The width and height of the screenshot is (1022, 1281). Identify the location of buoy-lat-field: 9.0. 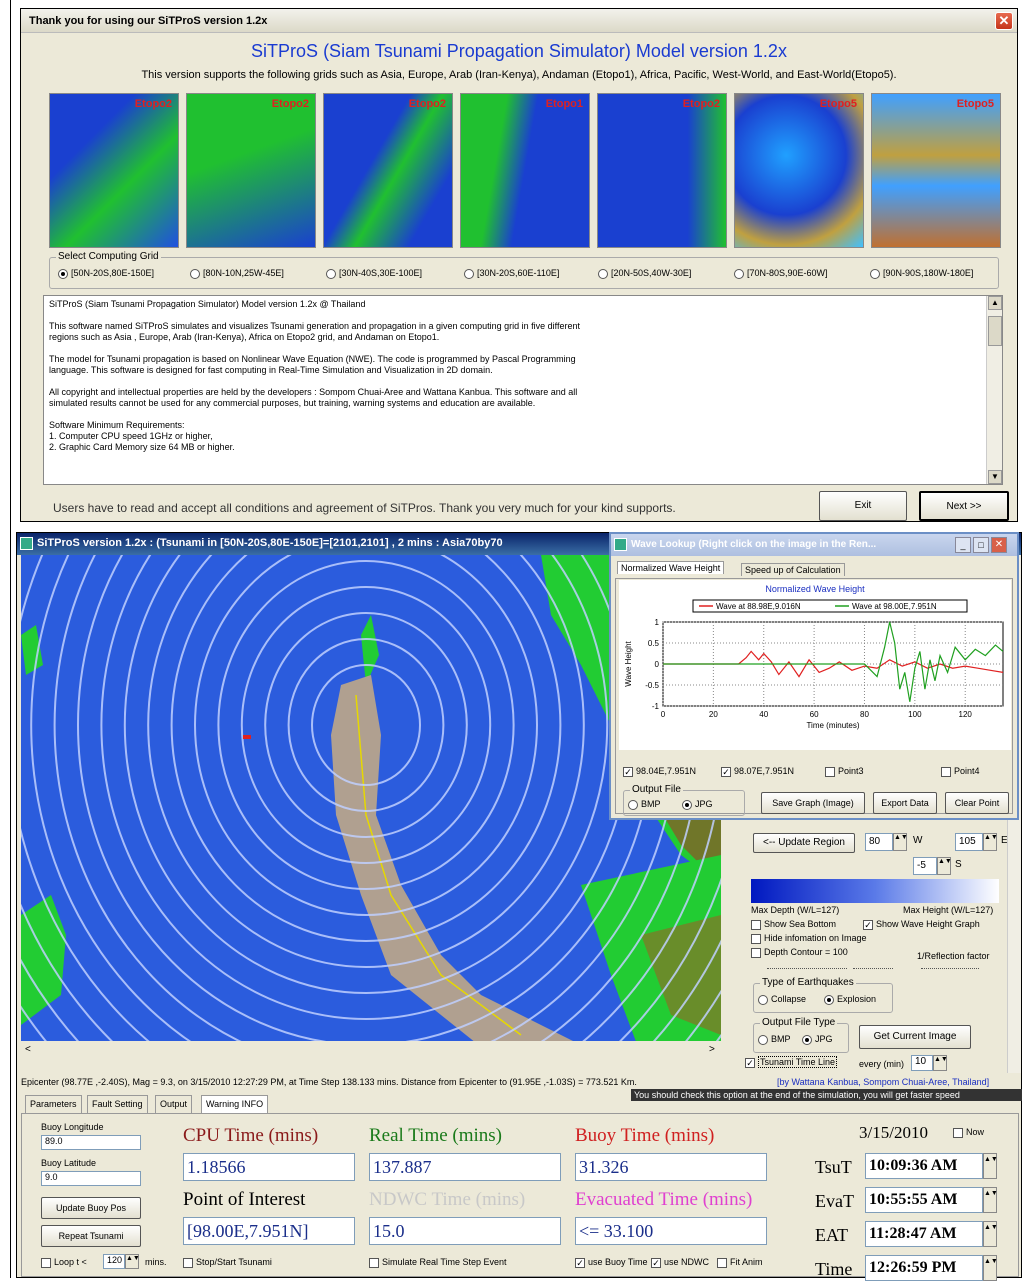
(91, 1178).